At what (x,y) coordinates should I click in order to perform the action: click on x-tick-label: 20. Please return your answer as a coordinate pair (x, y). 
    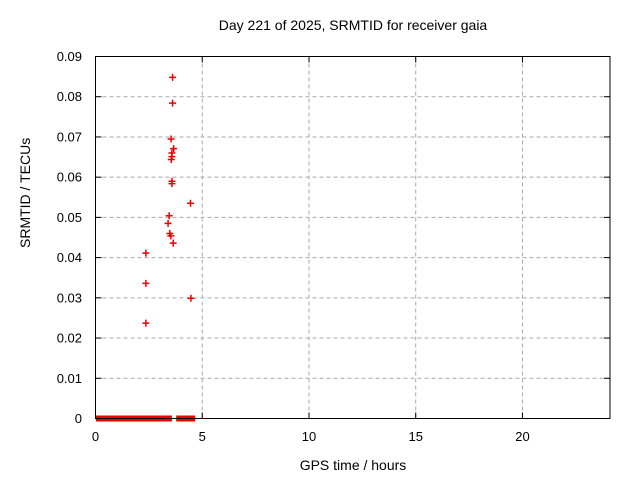
    Looking at the image, I should click on (522, 436).